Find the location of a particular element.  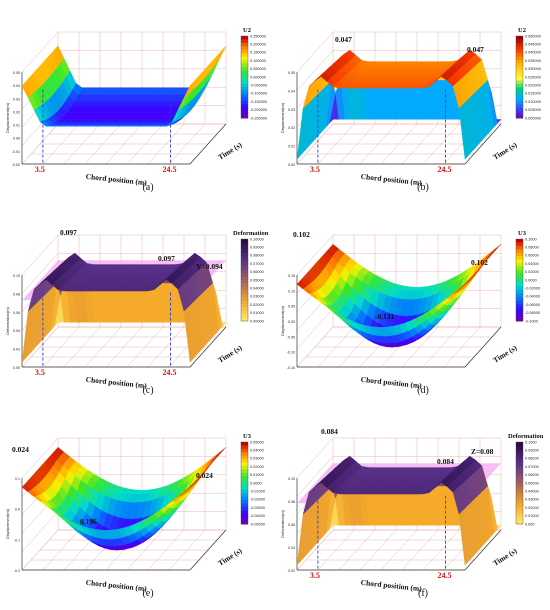

legend-tick-label: -0.05000 is located at coordinates (257, 524).